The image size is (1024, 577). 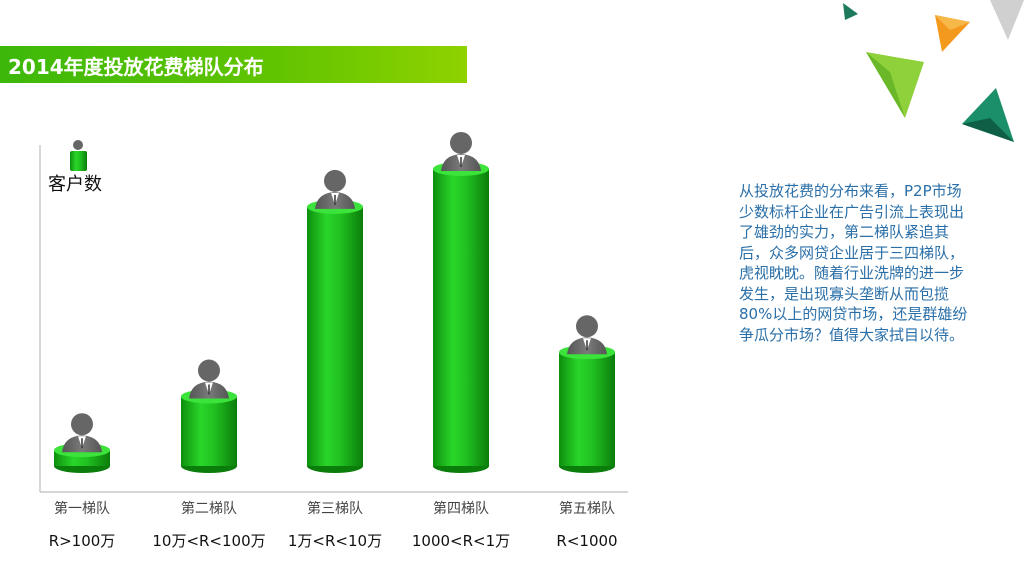 What do you see at coordinates (209, 508) in the screenshot?
I see `x-tick-label: 第二梯队` at bounding box center [209, 508].